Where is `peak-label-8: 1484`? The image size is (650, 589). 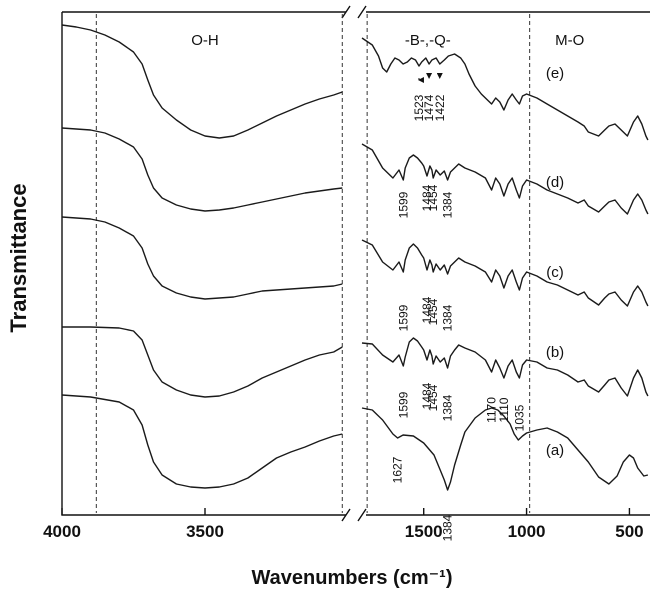
peak-label-8: 1484 is located at coordinates (427, 309).